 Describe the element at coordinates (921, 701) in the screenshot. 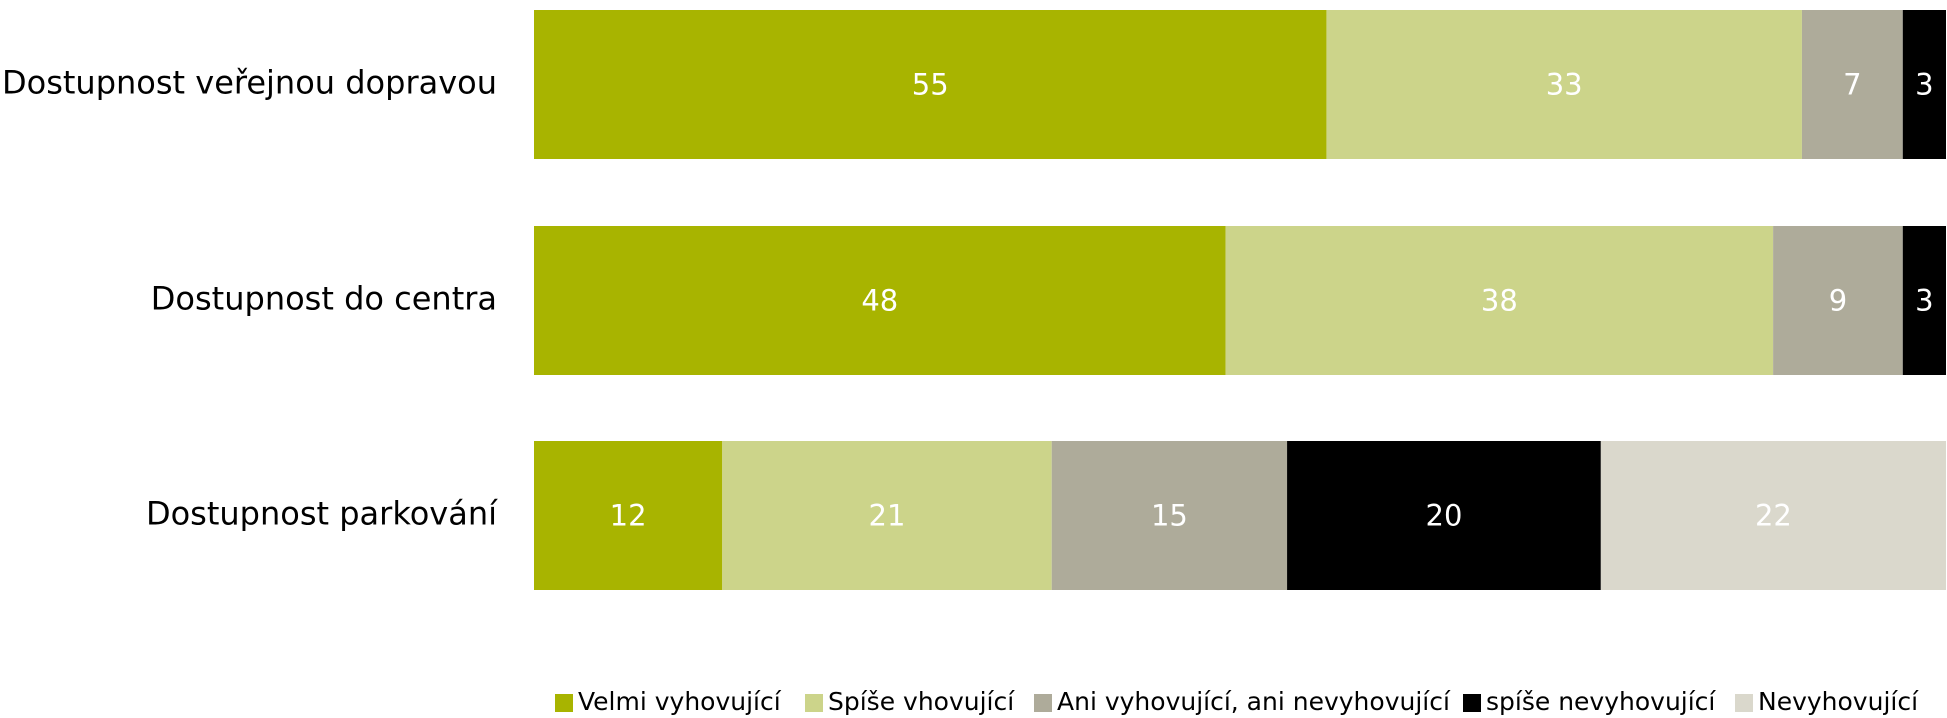

I see `legend-label: Spíše vhovující` at that location.